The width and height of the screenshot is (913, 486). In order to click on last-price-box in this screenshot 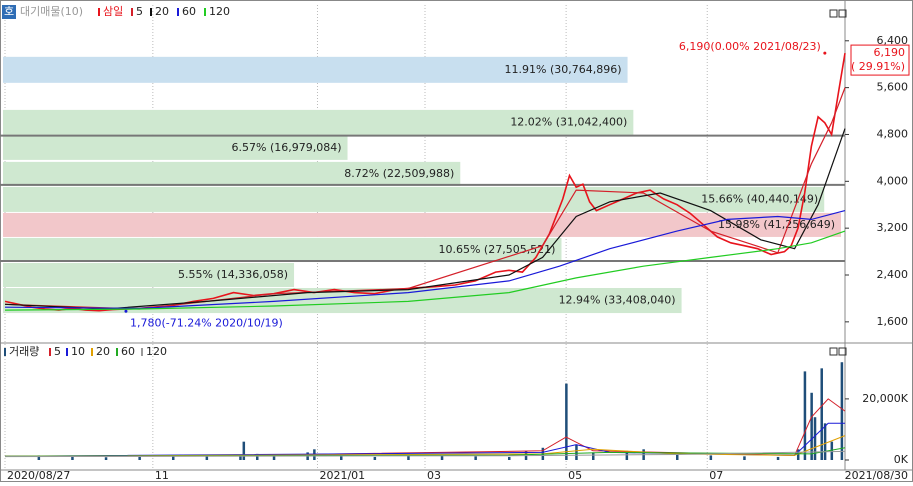, I will do `click(880, 60)`.